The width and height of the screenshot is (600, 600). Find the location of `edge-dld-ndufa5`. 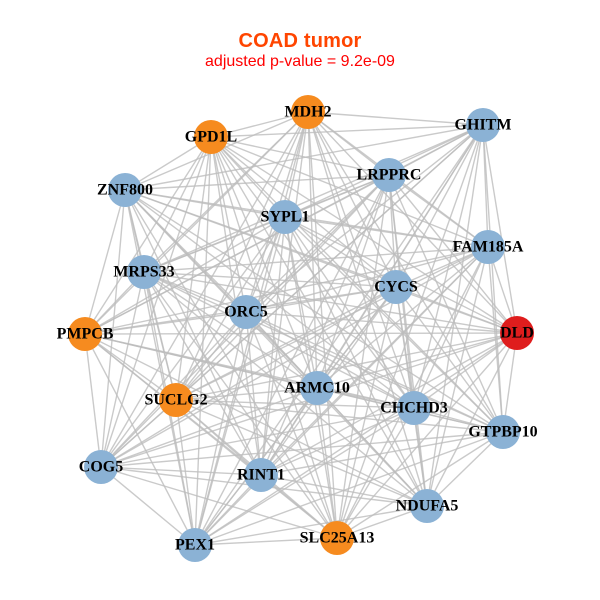

edge-dld-ndufa5 is located at coordinates (472, 419).